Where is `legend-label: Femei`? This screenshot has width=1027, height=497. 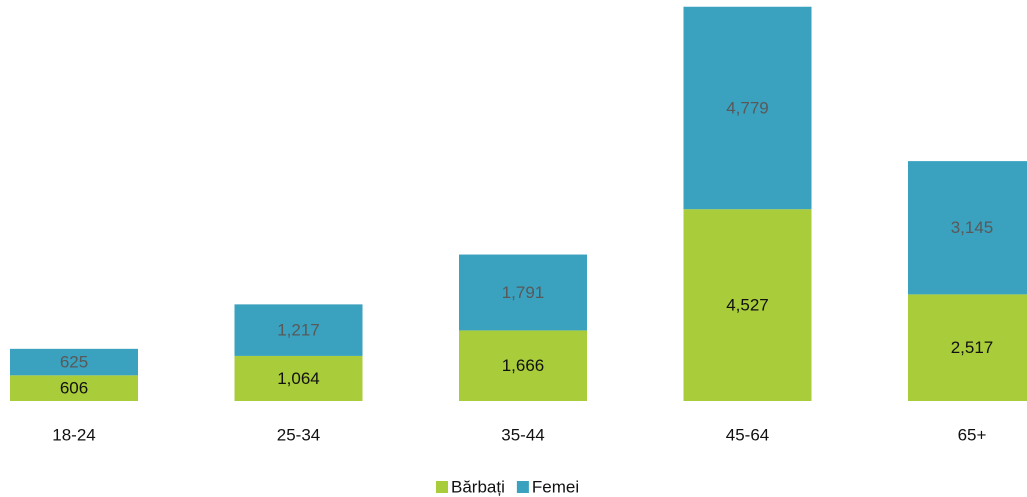
legend-label: Femei is located at coordinates (555, 486).